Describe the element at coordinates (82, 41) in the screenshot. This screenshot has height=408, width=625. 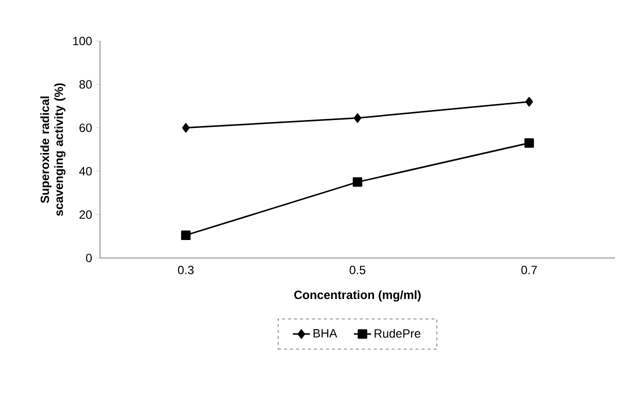
I see `y-tick-label: 100` at that location.